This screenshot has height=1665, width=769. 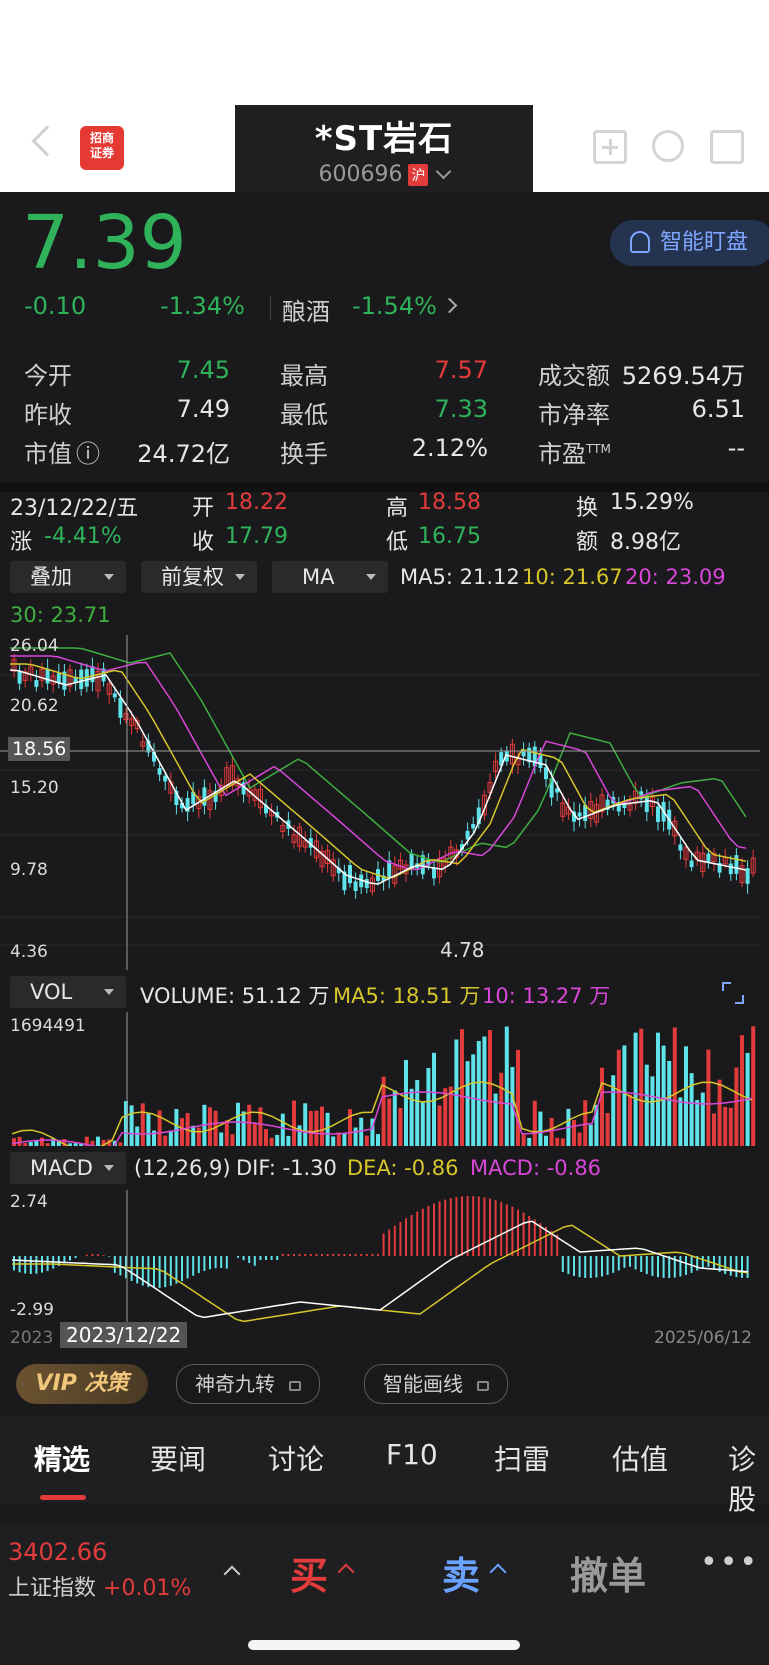 I want to click on vol-ma5-legend: MA5: 18.51 万, so click(x=407, y=996).